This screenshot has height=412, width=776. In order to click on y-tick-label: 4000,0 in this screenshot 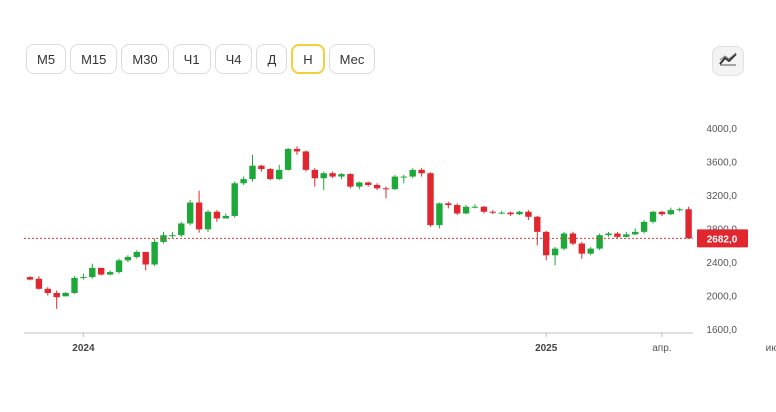, I will do `click(721, 129)`.